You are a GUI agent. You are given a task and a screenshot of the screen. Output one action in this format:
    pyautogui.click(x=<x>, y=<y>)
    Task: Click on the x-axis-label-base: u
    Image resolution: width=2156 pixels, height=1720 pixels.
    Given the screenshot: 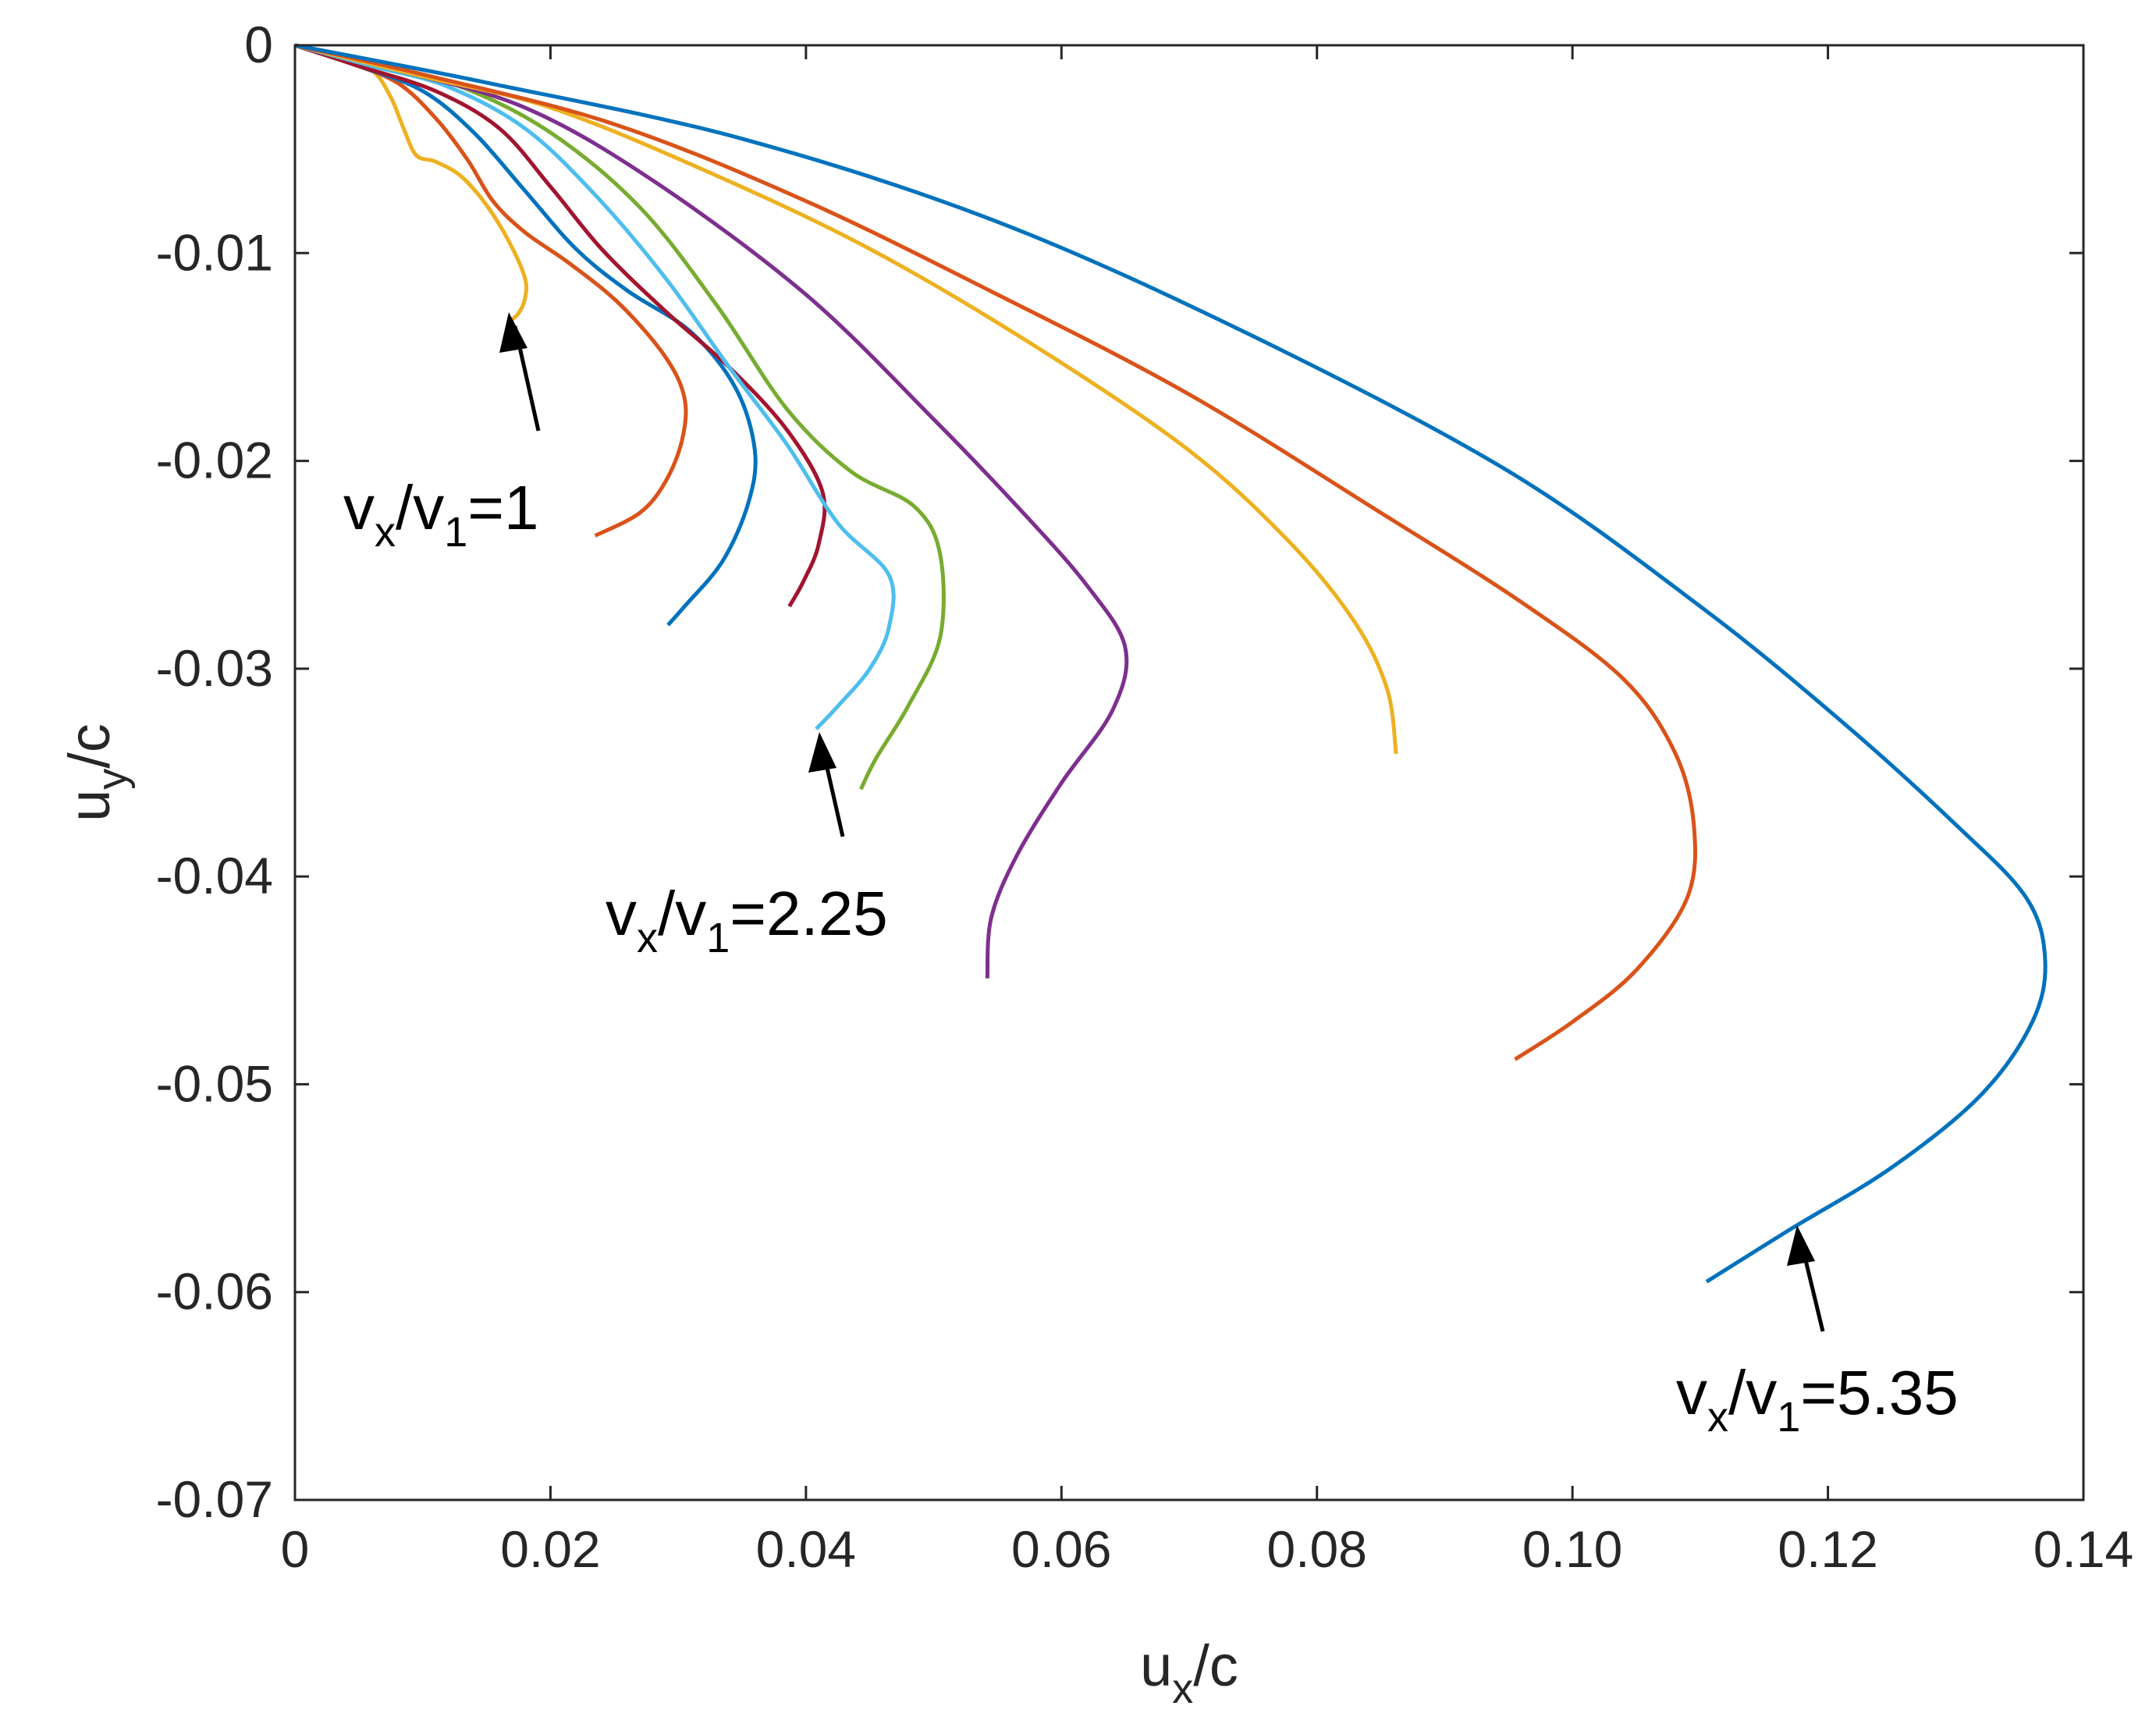 What is the action you would take?
    pyautogui.click(x=1156, y=1665)
    